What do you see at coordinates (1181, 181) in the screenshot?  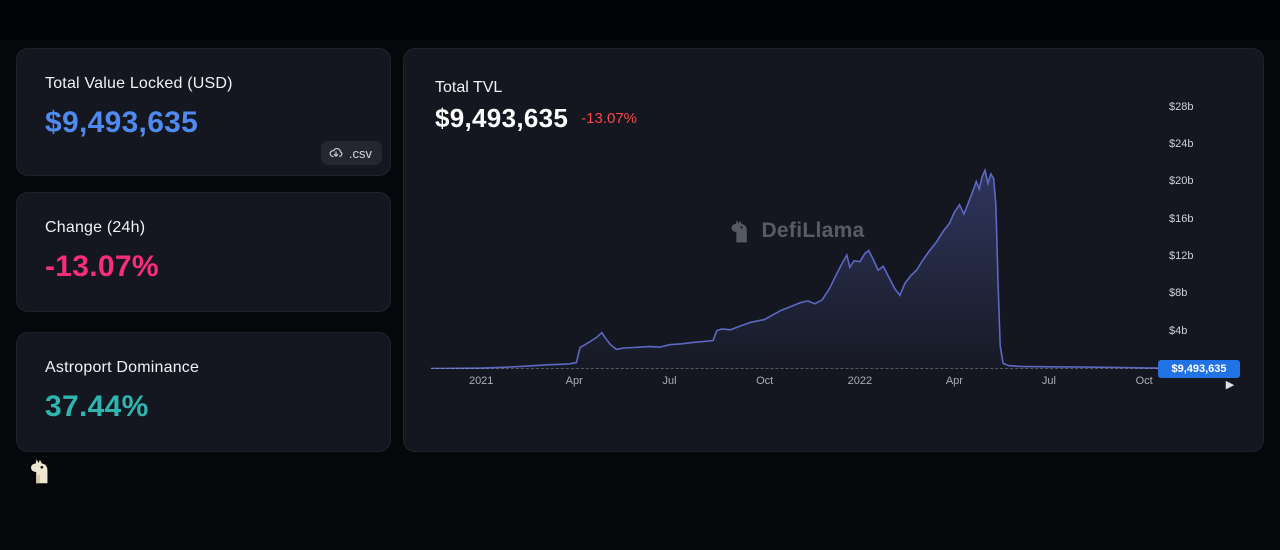 I see `y-axis-tick: $20b` at bounding box center [1181, 181].